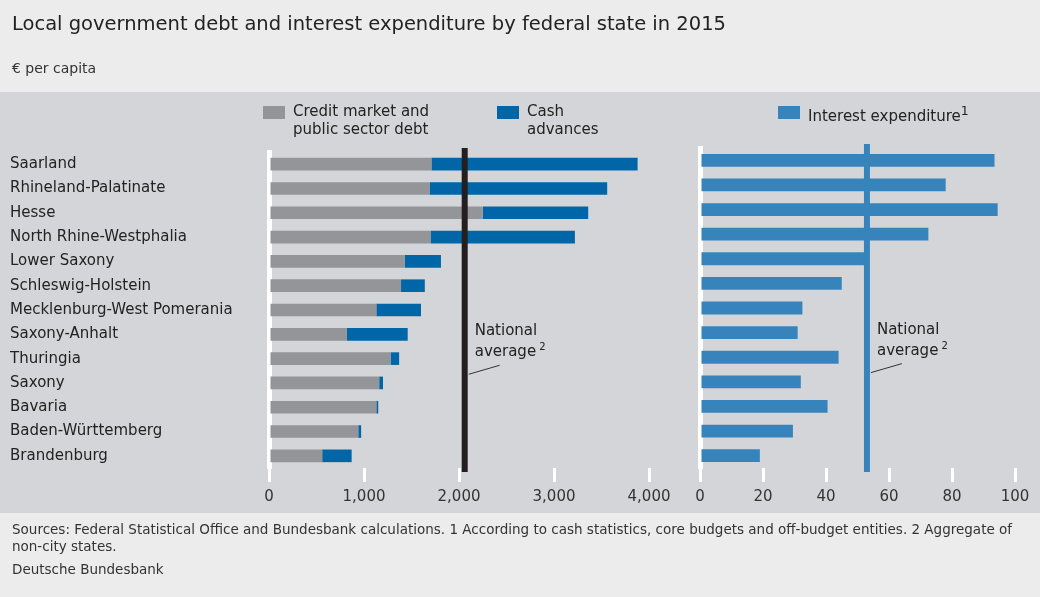 This screenshot has height=597, width=1040. What do you see at coordinates (59, 454) in the screenshot?
I see `y-tick-label: Brandenburg` at bounding box center [59, 454].